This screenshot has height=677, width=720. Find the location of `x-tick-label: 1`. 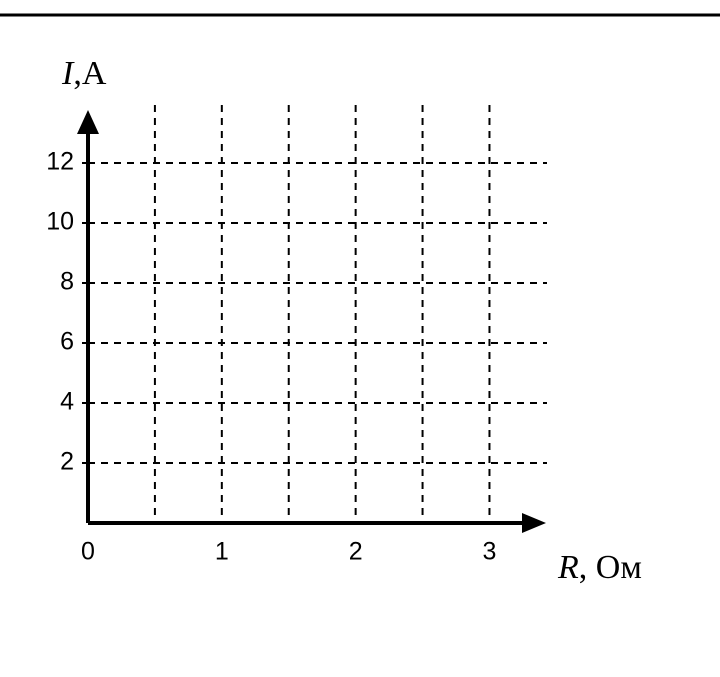

x-tick-label: 1 is located at coordinates (222, 552).